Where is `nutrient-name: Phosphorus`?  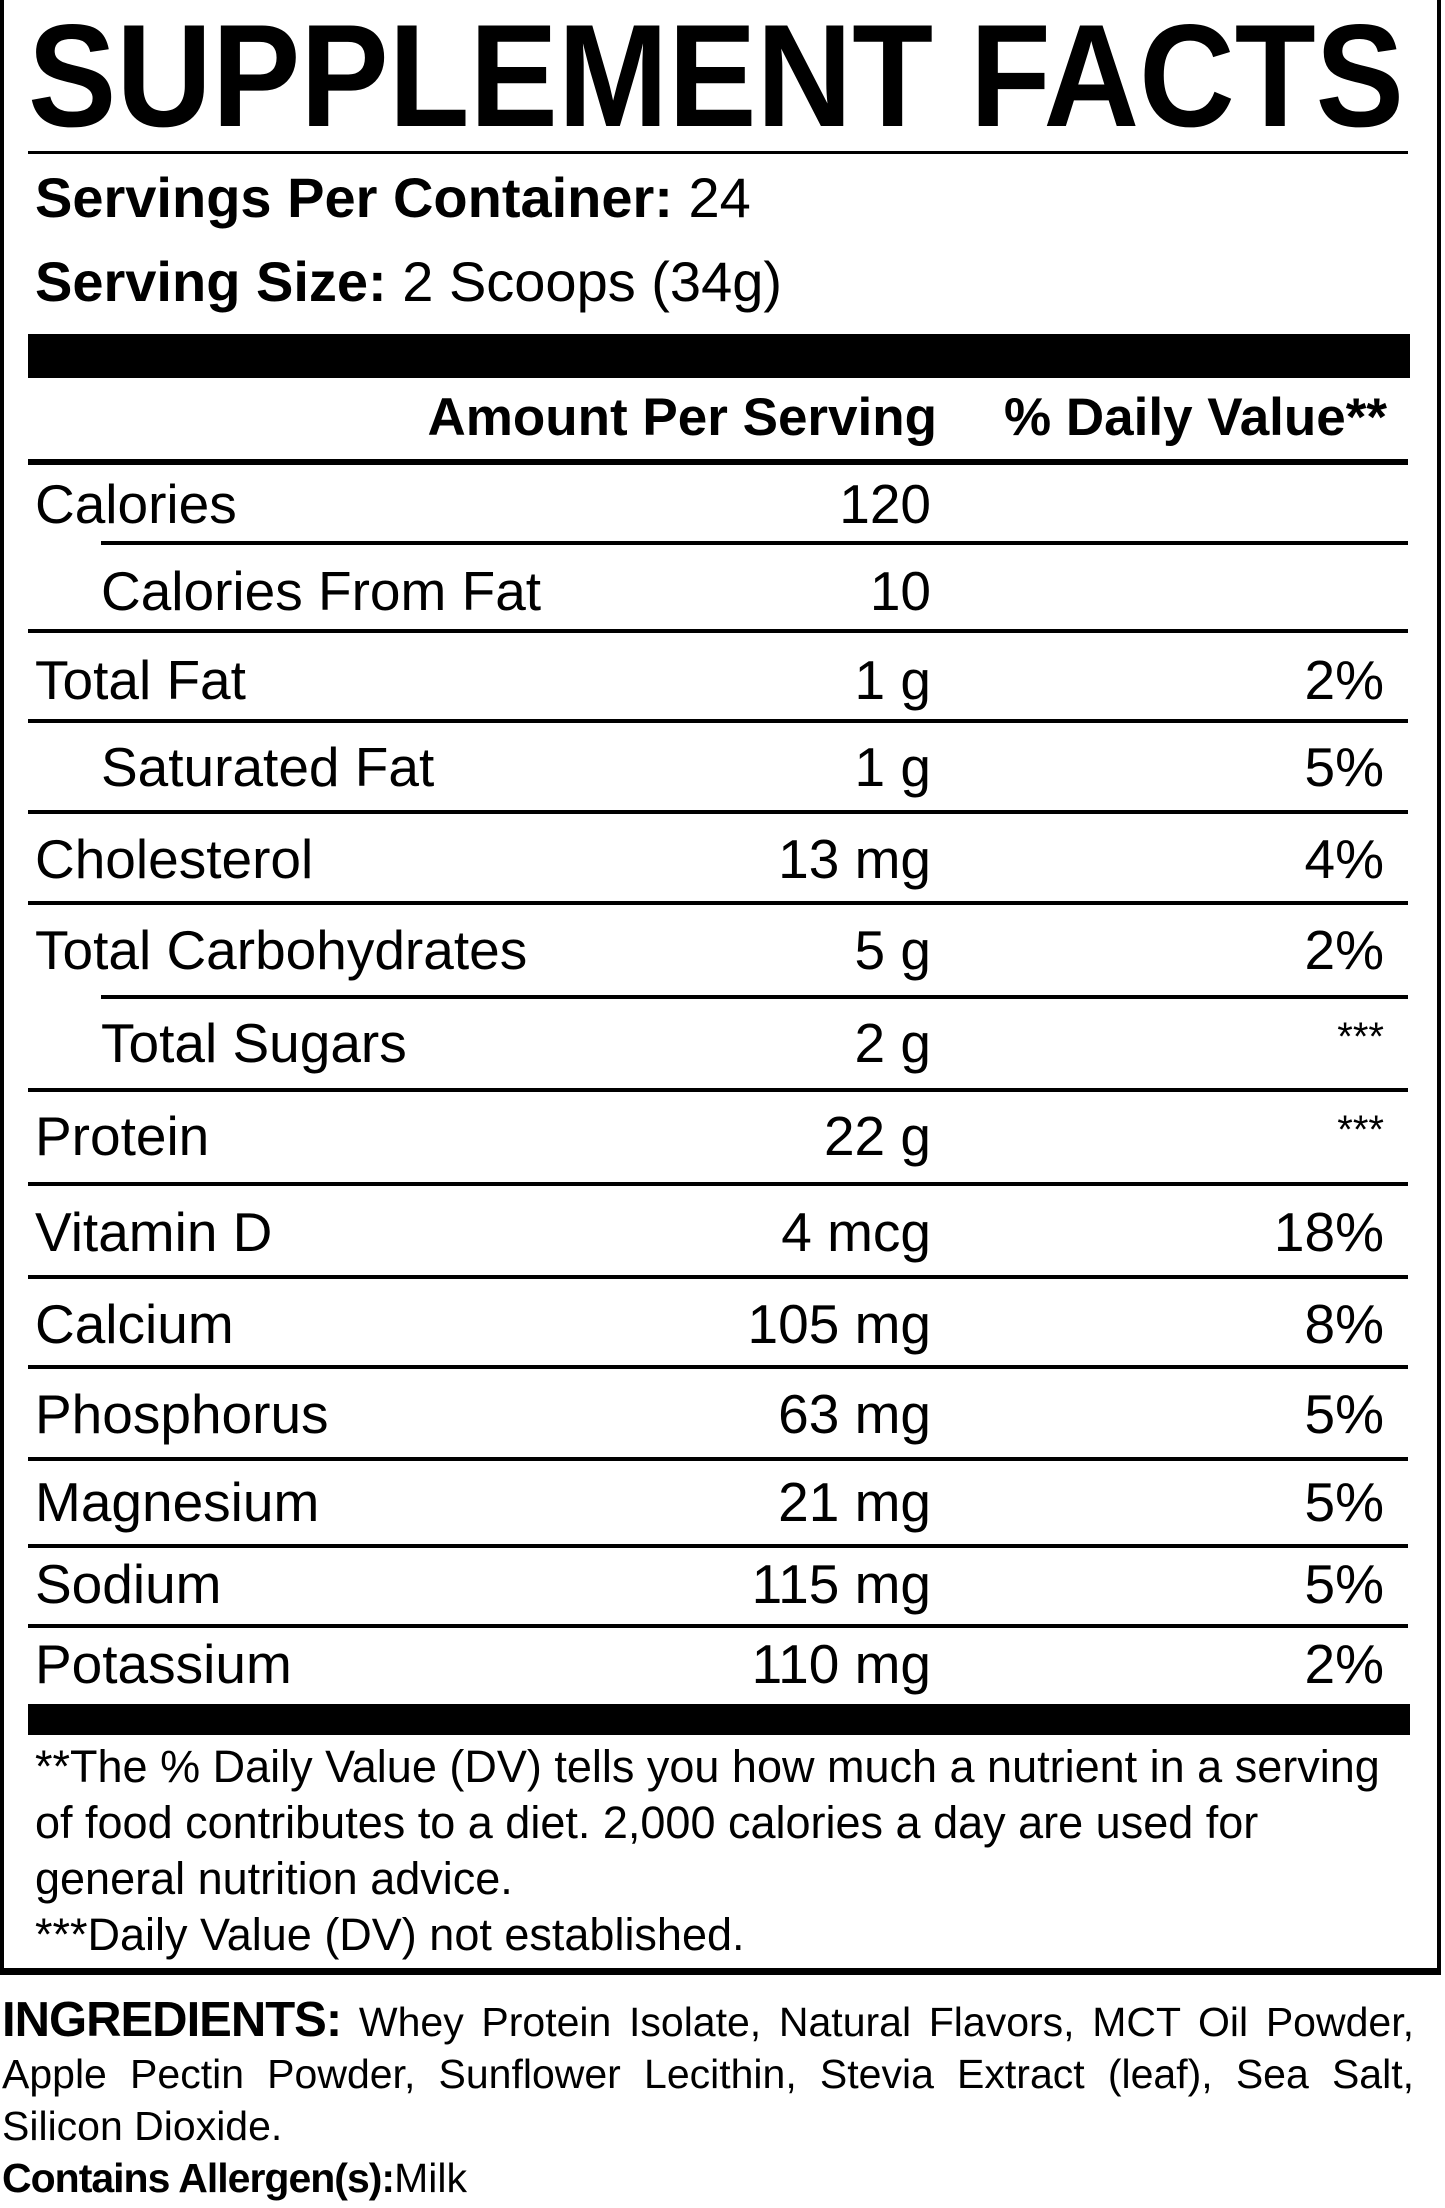
nutrient-name: Phosphorus is located at coordinates (182, 1414).